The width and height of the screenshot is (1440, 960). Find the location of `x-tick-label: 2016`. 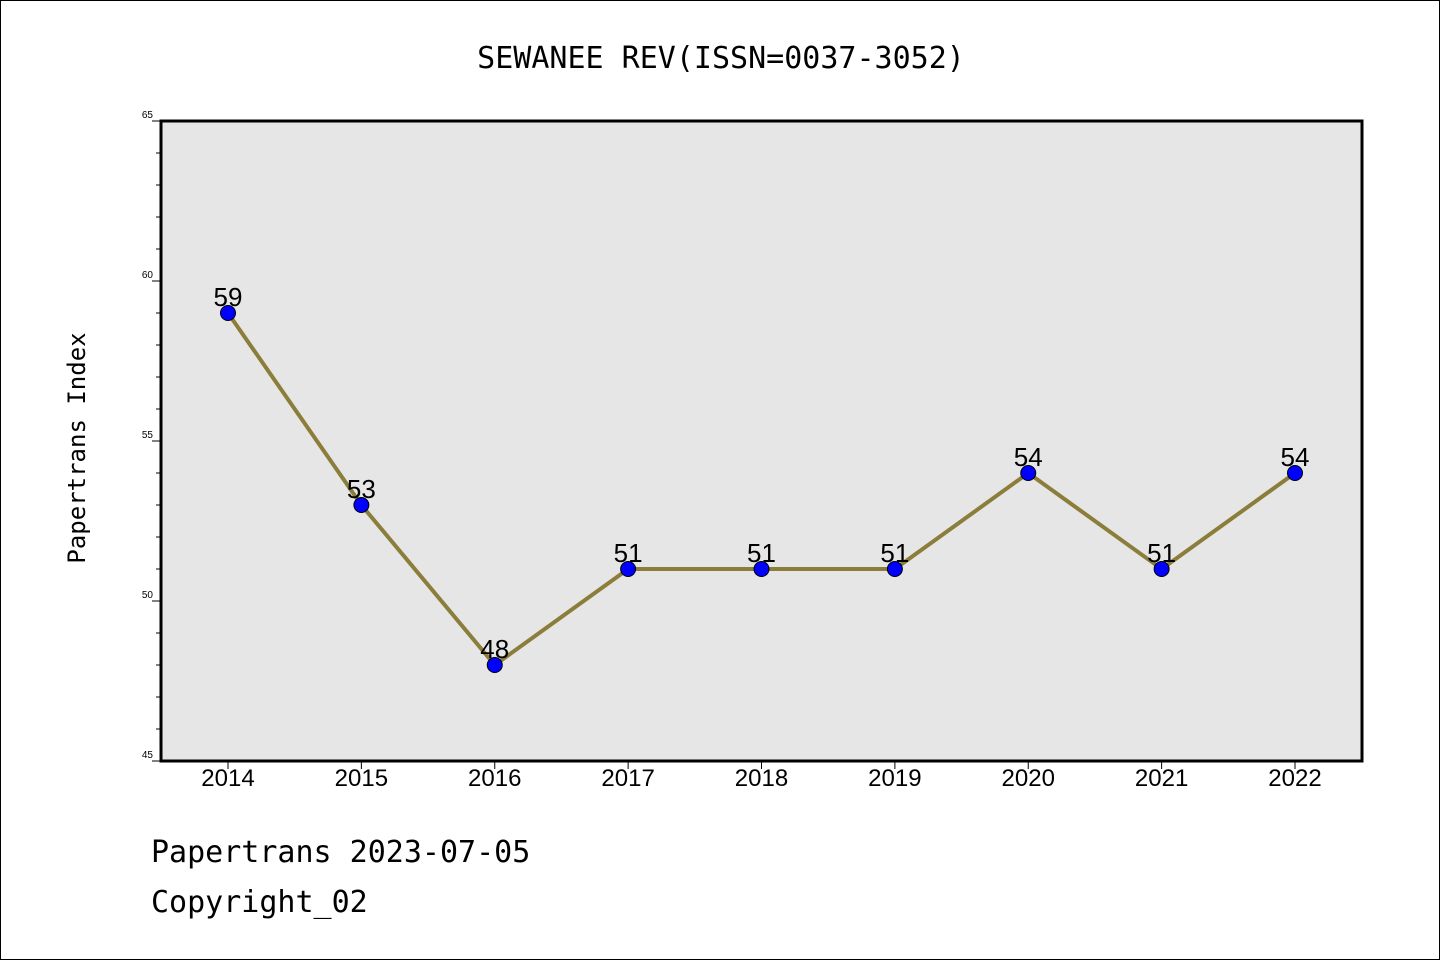

x-tick-label: 2016 is located at coordinates (494, 778).